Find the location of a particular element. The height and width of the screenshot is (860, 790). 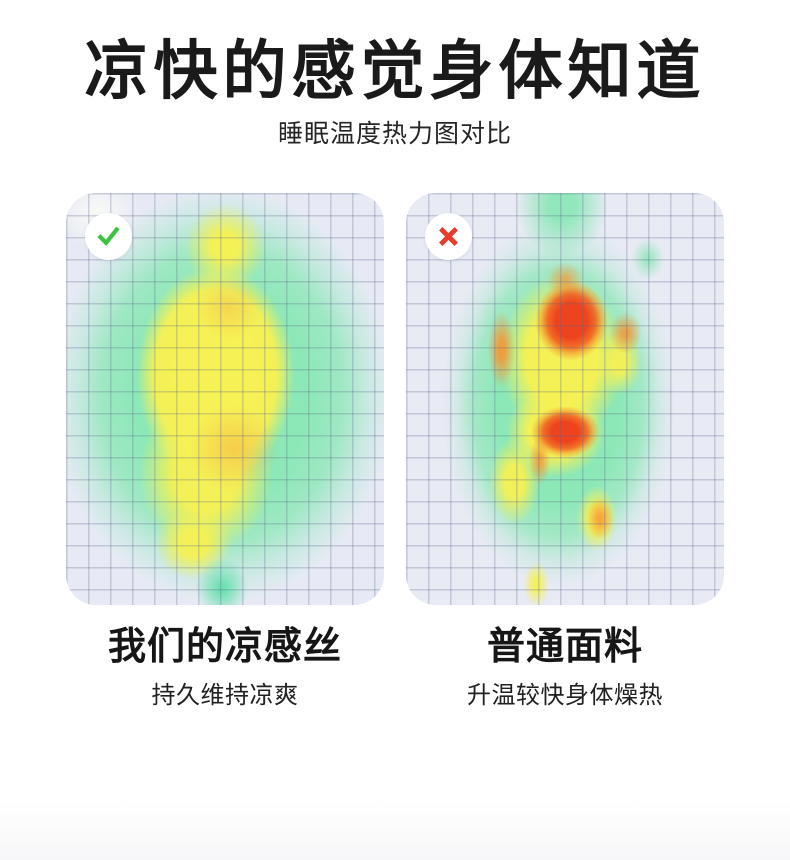

check-badge is located at coordinates (108, 236).